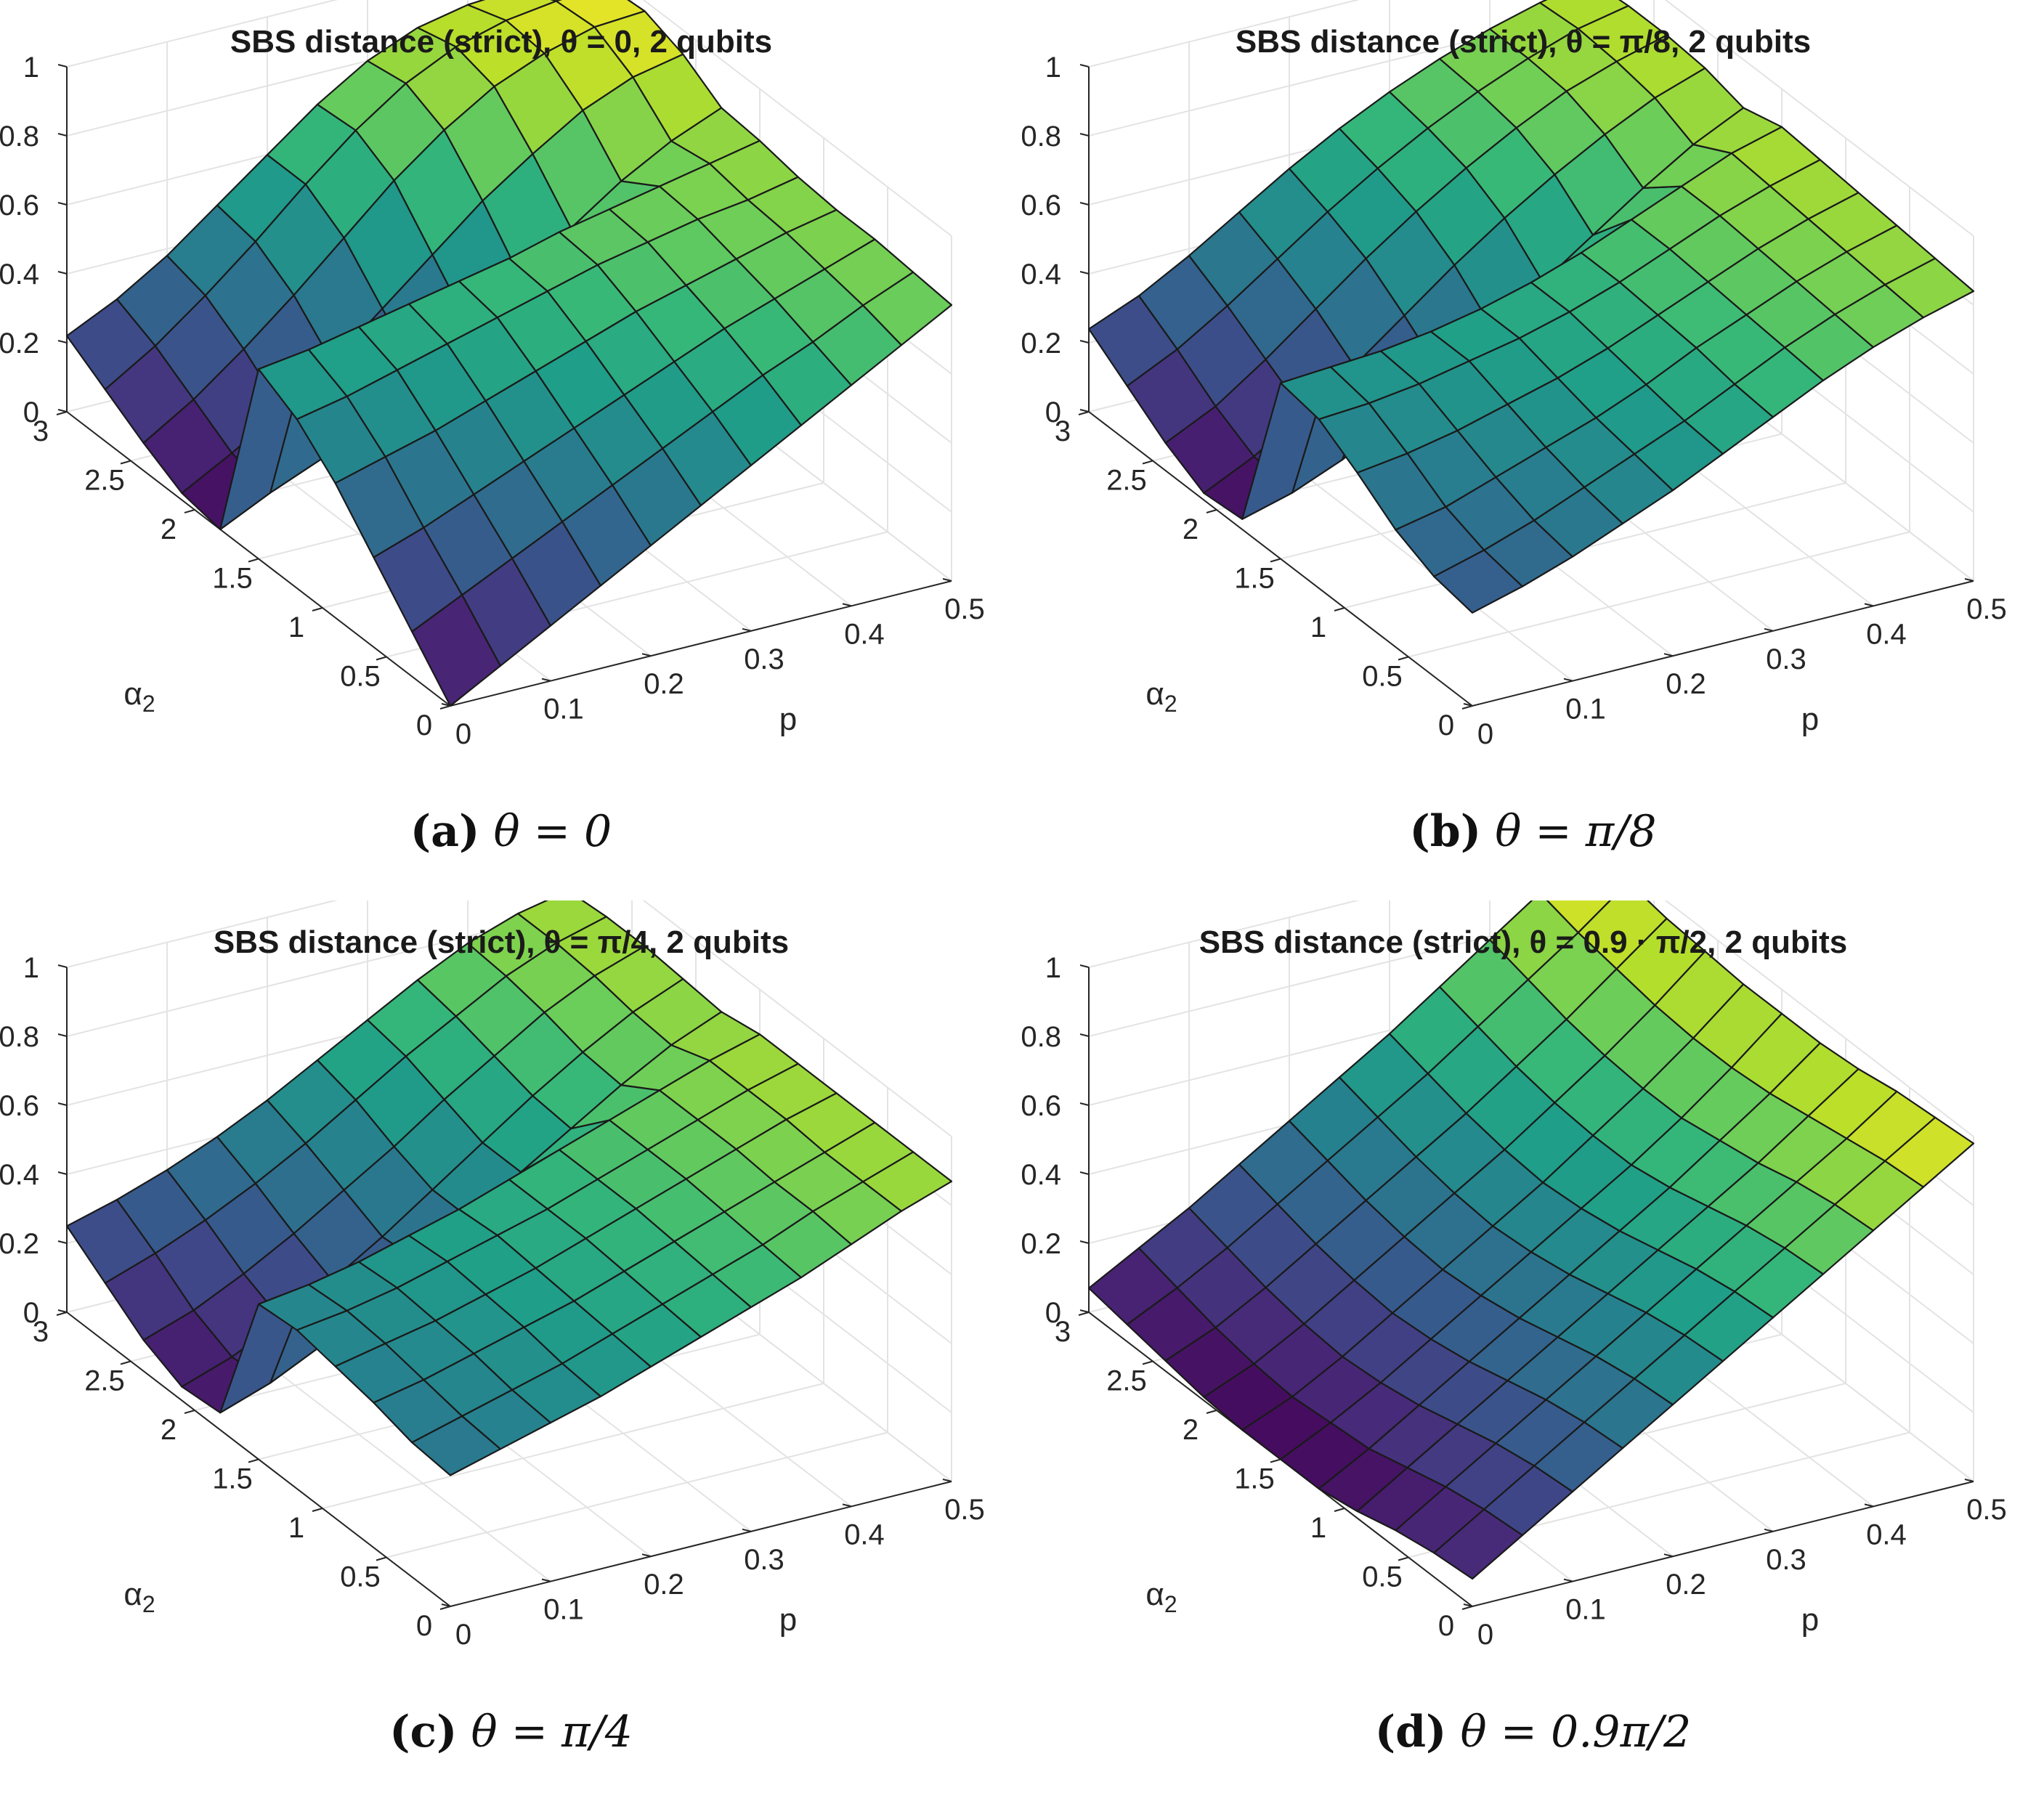 The image size is (2044, 1801). What do you see at coordinates (1191, 529) in the screenshot?
I see `y-tick-label: 2` at bounding box center [1191, 529].